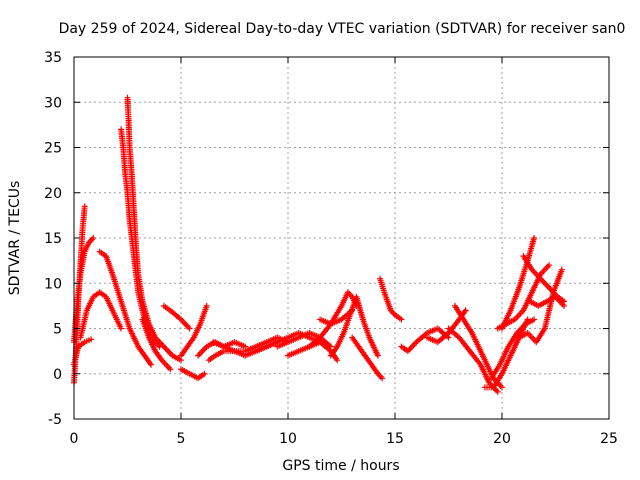  Describe the element at coordinates (53, 284) in the screenshot. I see `y-tick-label: 10` at that location.